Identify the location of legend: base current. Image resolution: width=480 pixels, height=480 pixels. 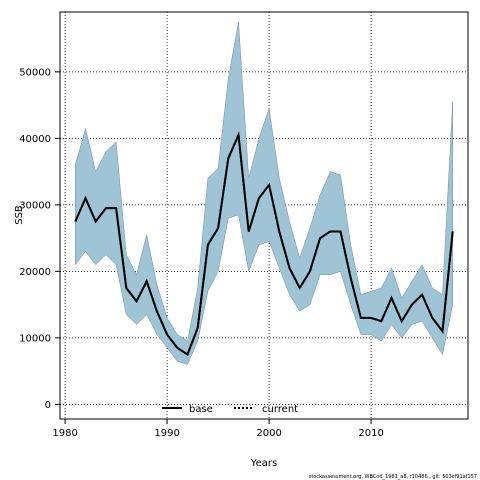
(230, 409).